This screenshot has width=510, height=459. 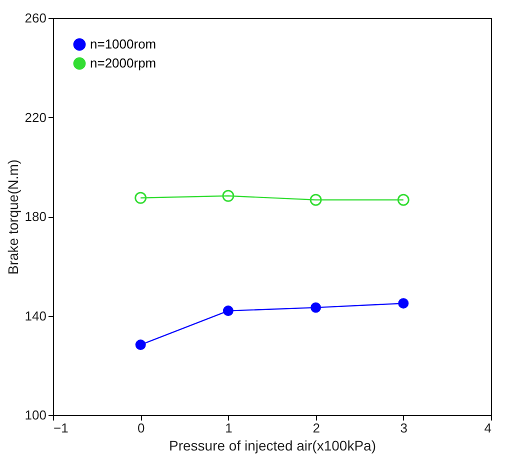 What do you see at coordinates (141, 428) in the screenshot?
I see `x-tick-label: 0` at bounding box center [141, 428].